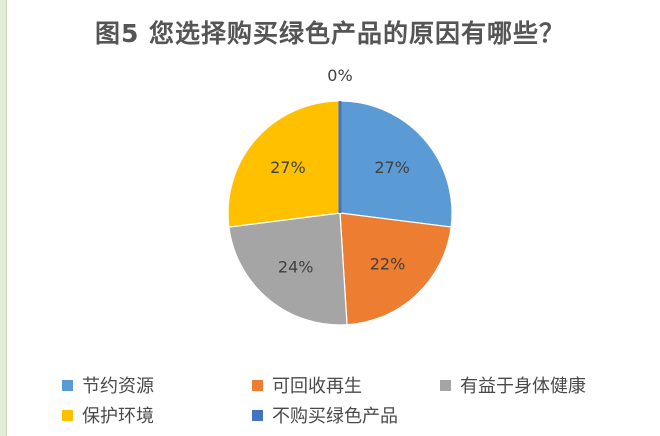  What do you see at coordinates (296, 267) in the screenshot?
I see `data-label-2: 24%` at bounding box center [296, 267].